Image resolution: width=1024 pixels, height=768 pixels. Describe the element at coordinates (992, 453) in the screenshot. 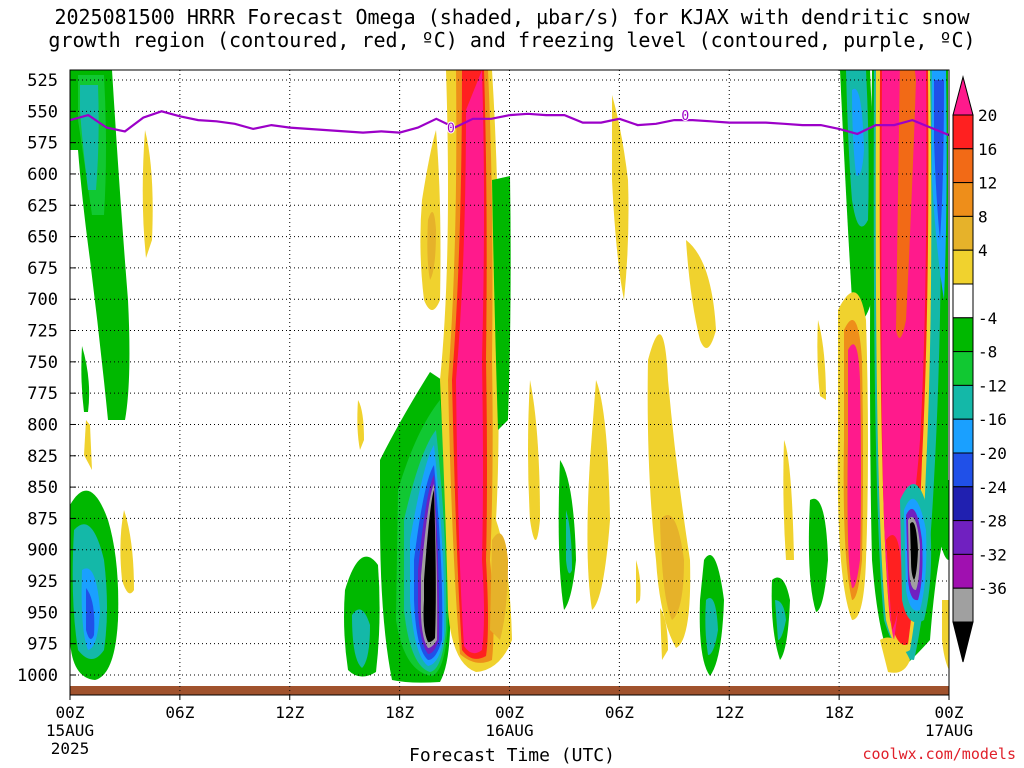

I see `colorbar-label: -20` at that location.